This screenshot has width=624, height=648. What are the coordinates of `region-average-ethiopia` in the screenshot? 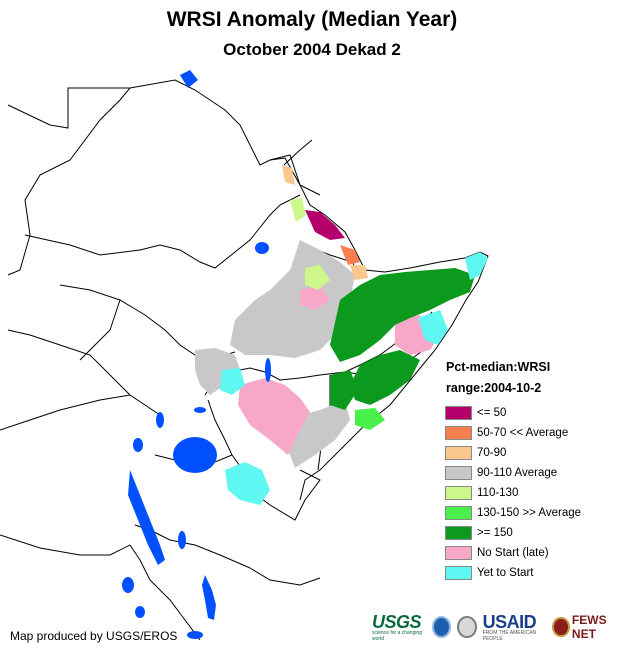 It's located at (292, 299).